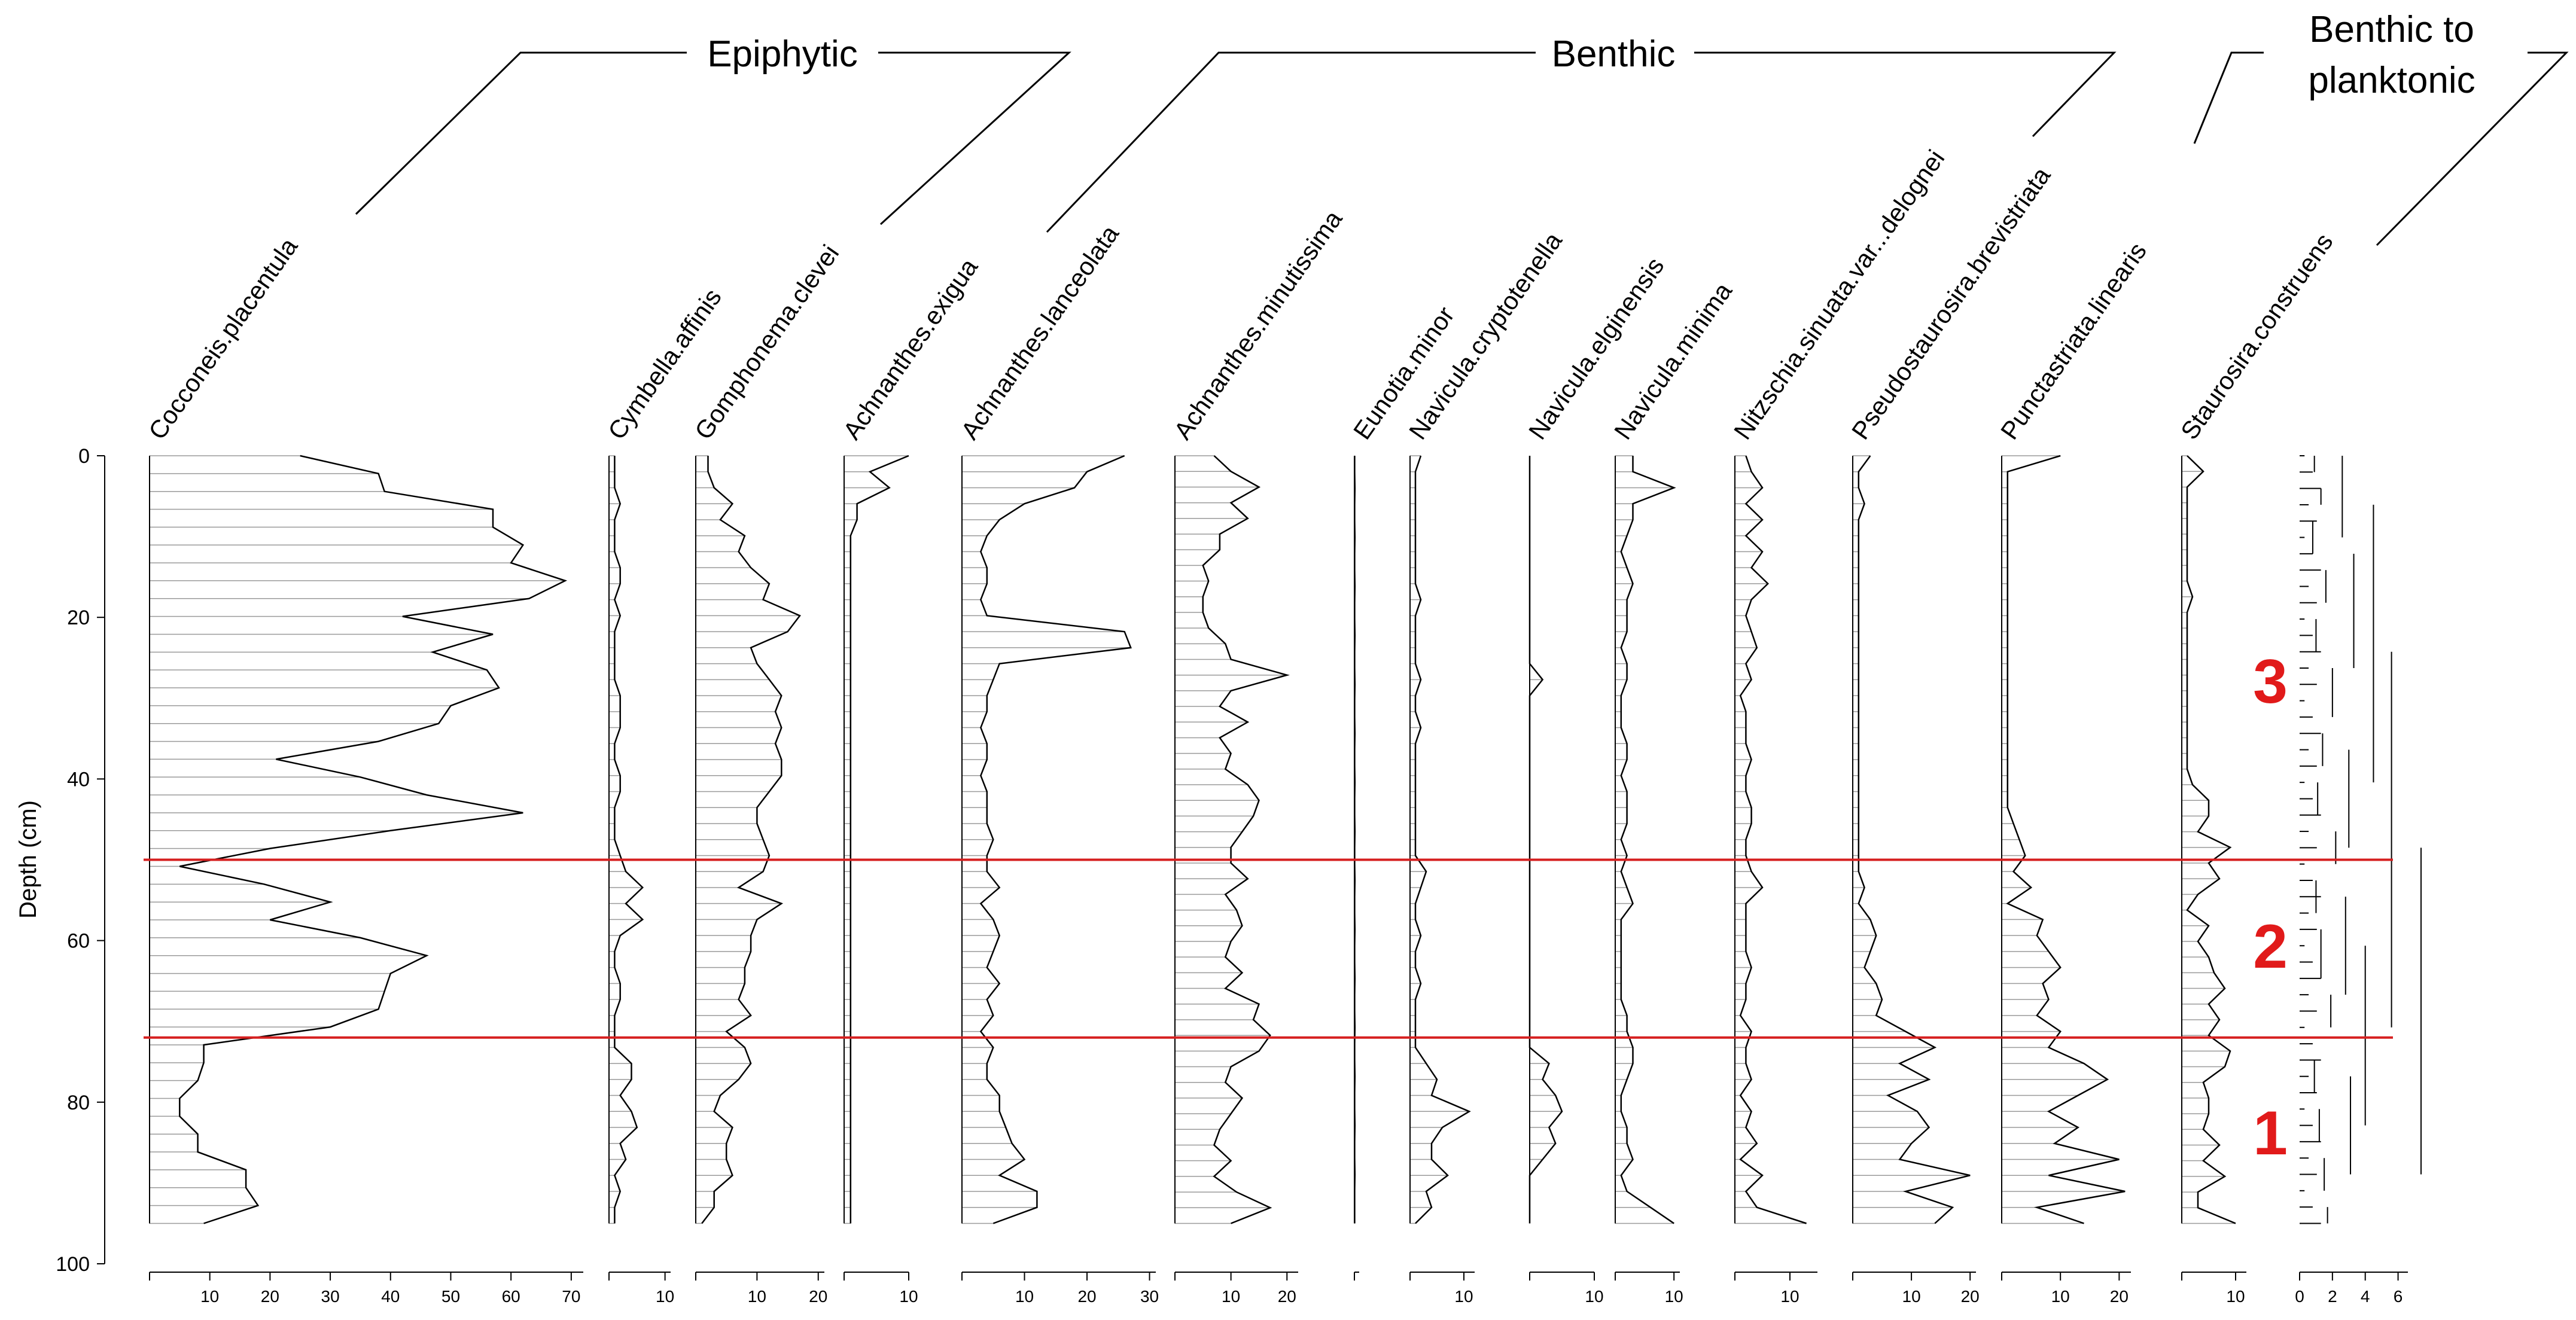 This screenshot has width=2576, height=1320. What do you see at coordinates (28, 859) in the screenshot?
I see `depth-axis-title: Depth (cm)` at bounding box center [28, 859].